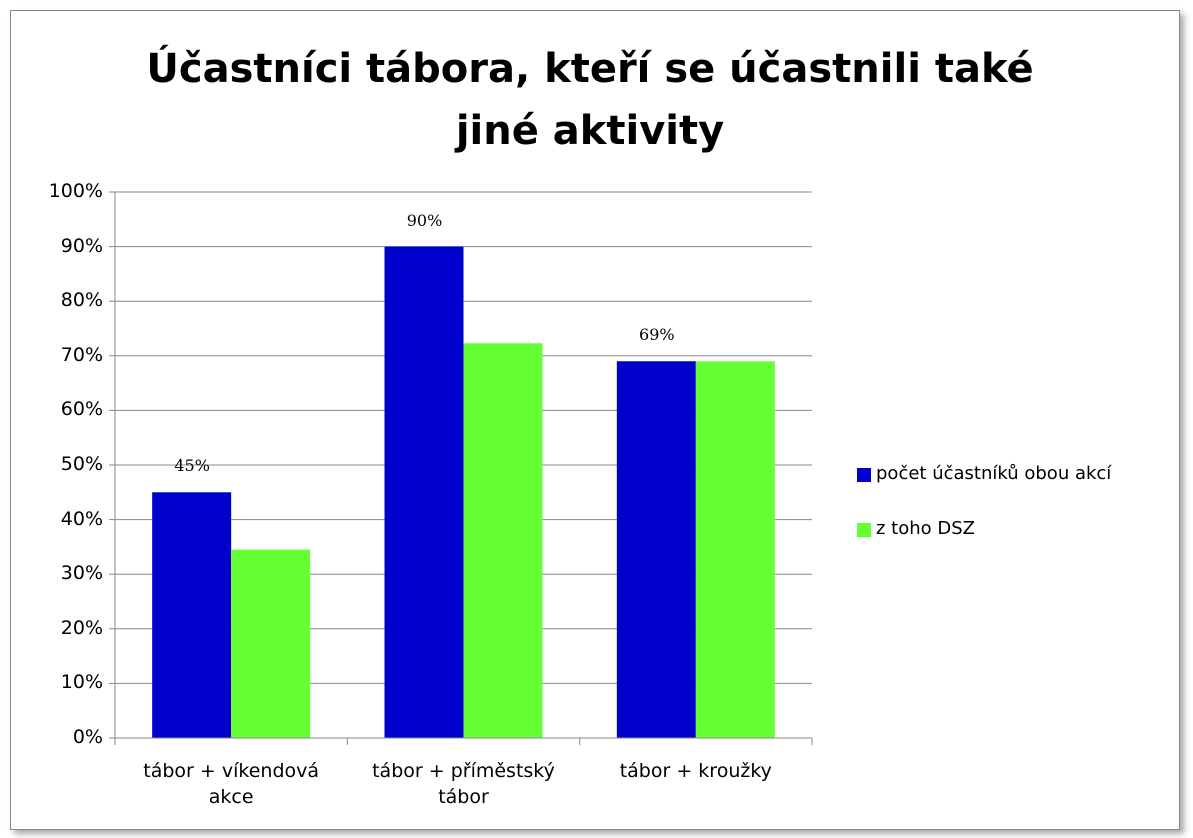 The height and width of the screenshot is (838, 1193). What do you see at coordinates (81, 409) in the screenshot?
I see `y-tick-label: 60%` at bounding box center [81, 409].